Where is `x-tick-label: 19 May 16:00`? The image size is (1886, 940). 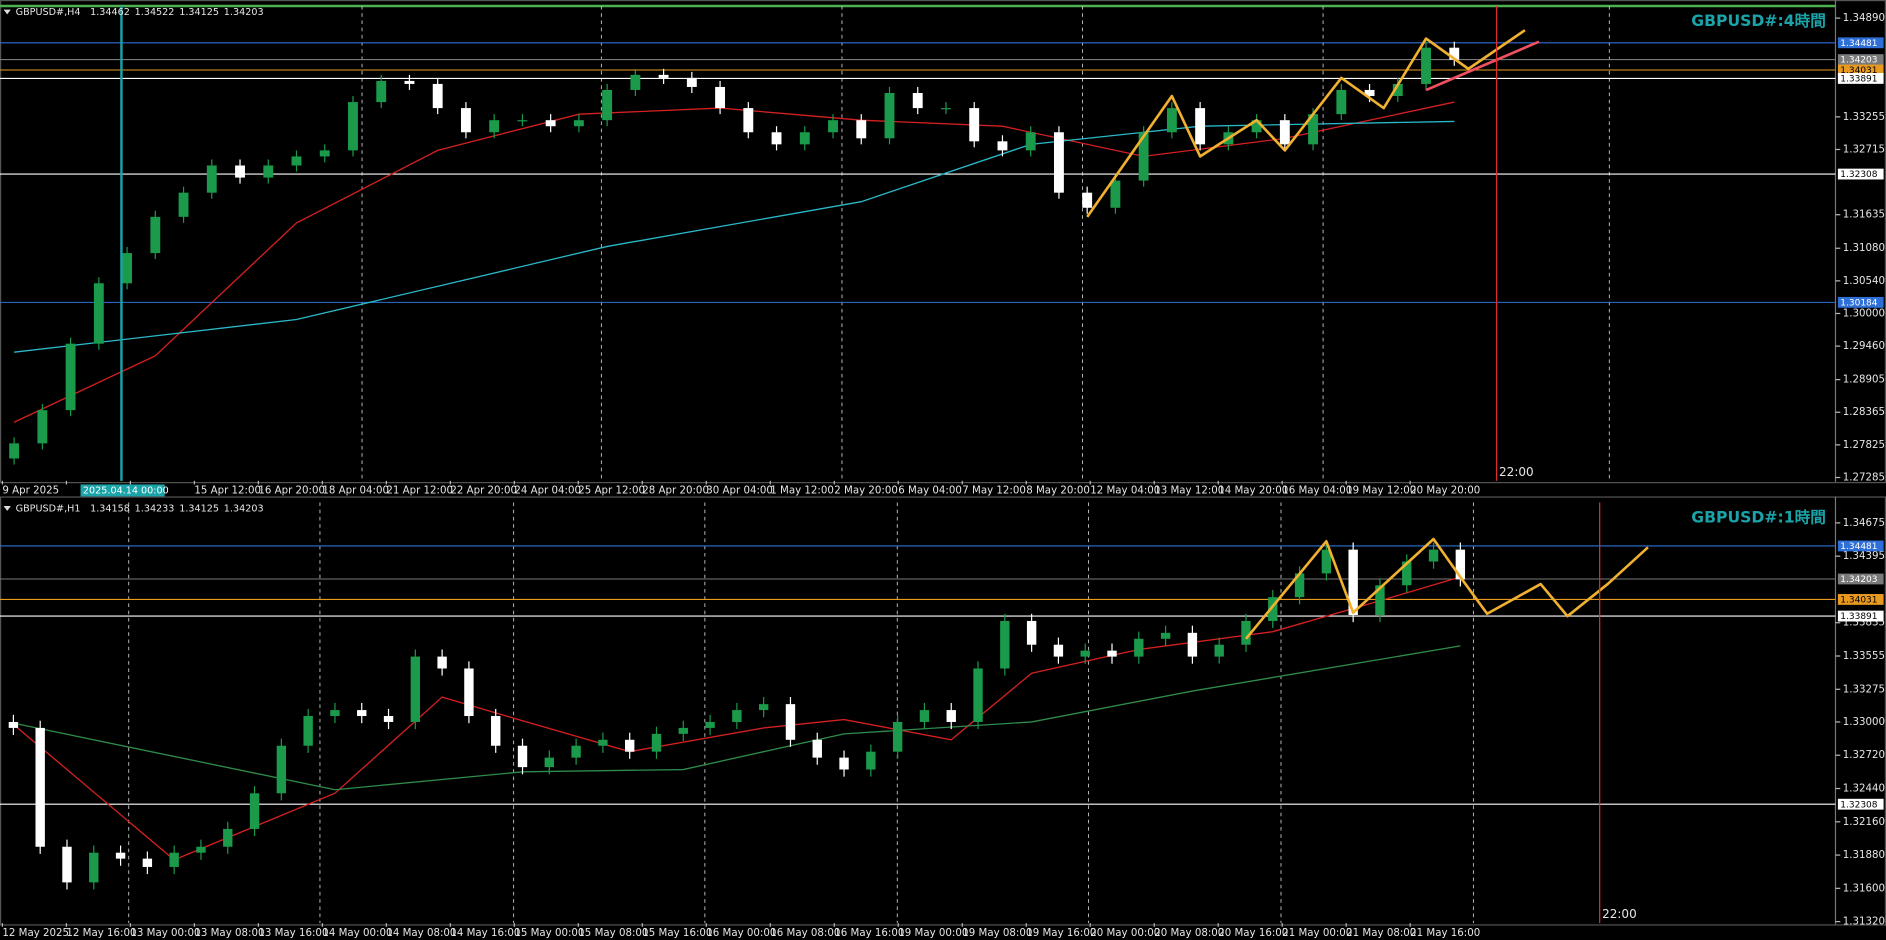 x-tick-label: 19 May 16:00 is located at coordinates (1061, 933).